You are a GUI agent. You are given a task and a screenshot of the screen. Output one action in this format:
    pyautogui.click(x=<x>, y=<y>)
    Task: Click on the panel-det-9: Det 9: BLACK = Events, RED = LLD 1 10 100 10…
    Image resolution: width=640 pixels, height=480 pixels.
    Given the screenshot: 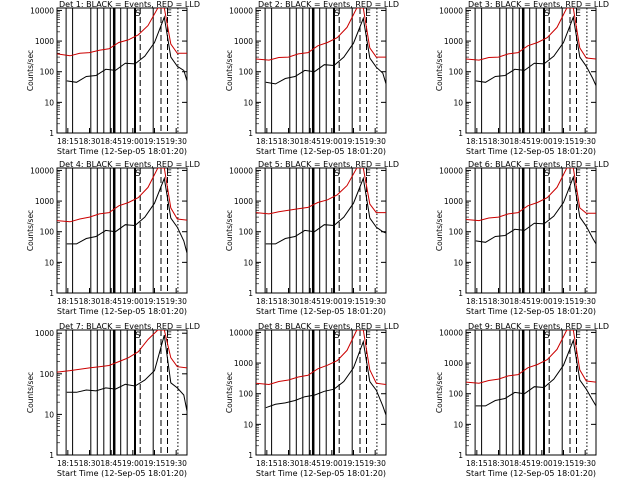 What is the action you would take?
    pyautogui.click(x=522, y=400)
    